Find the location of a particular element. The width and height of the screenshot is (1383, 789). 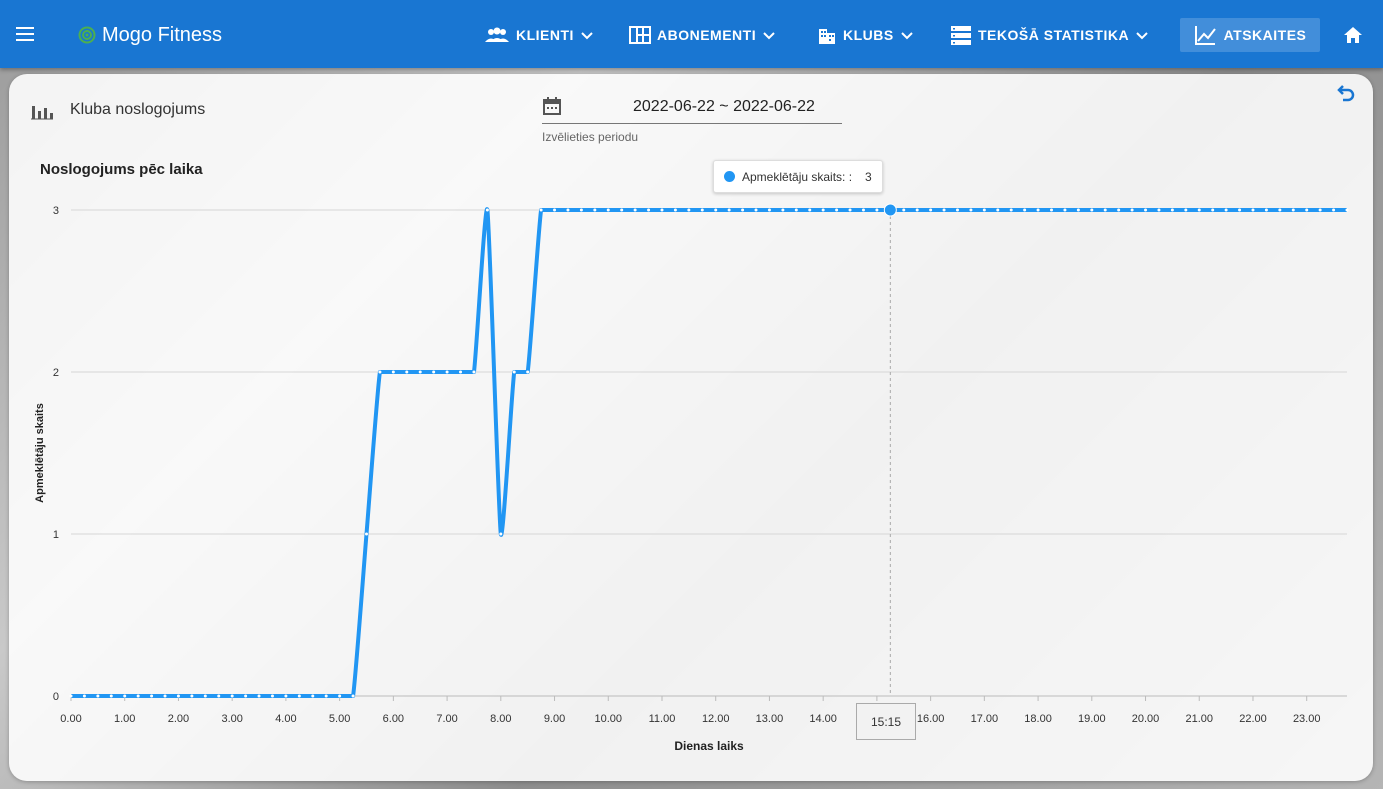

date-range-hint: Izvēlieties periodu is located at coordinates (590, 137).